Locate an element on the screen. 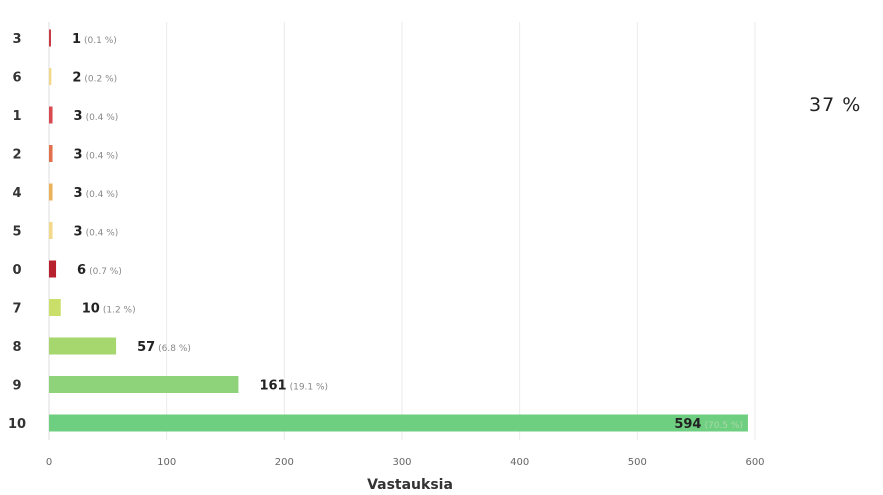  category-label: 3 is located at coordinates (16, 39).